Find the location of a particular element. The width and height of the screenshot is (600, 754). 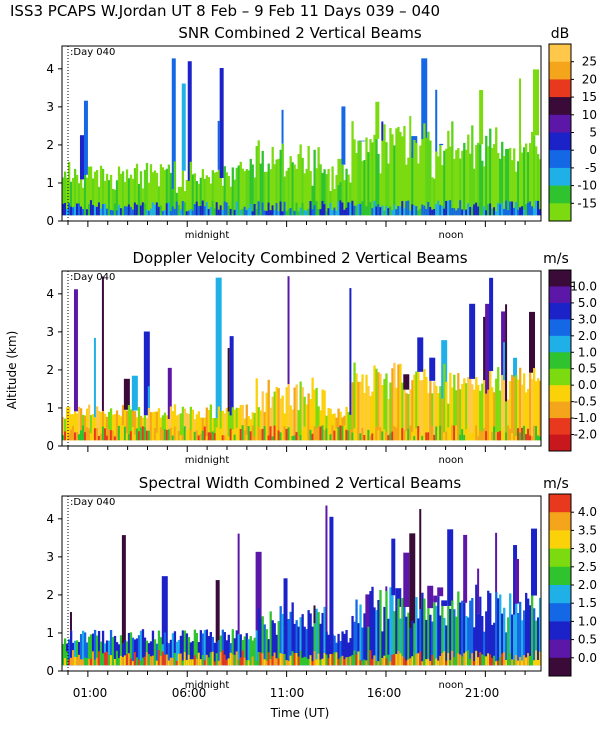

colorbar-label: -1.0 is located at coordinates (585, 418).